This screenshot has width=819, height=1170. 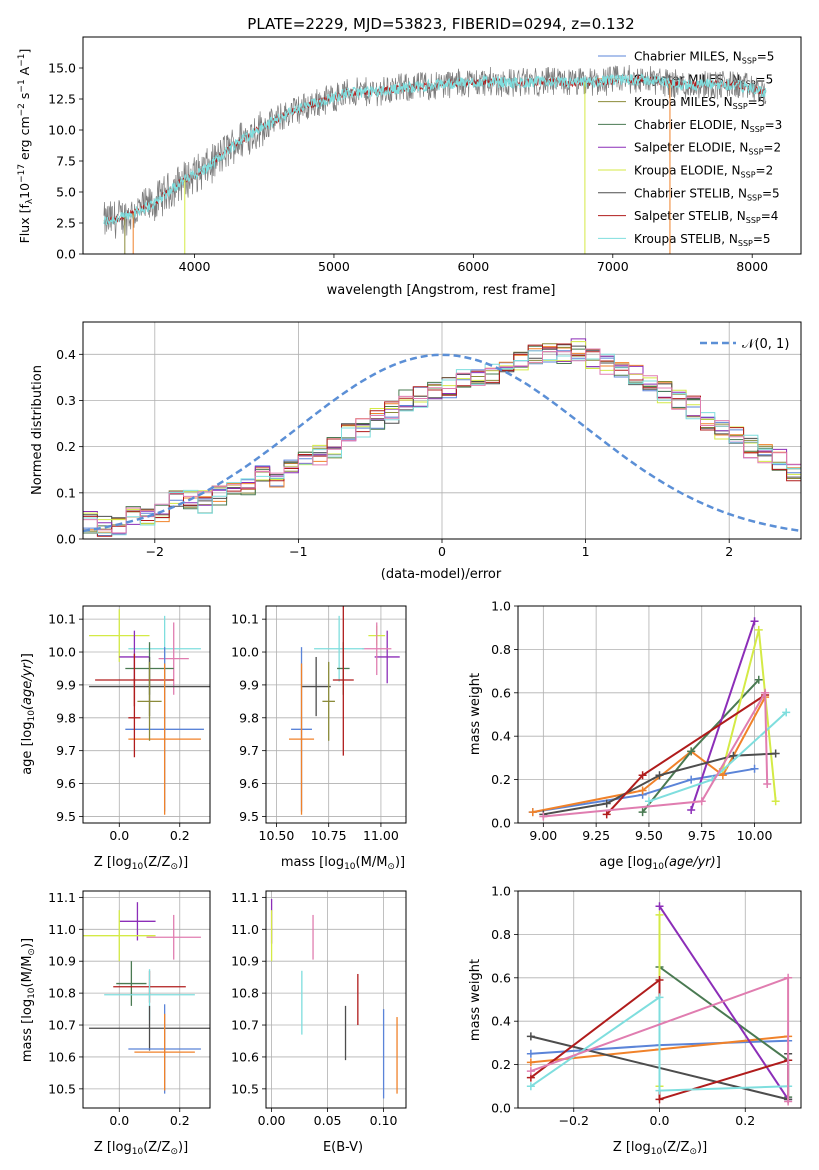 What do you see at coordinates (729, 551) in the screenshot?
I see `residuals-xtick-label-4: 2` at bounding box center [729, 551].